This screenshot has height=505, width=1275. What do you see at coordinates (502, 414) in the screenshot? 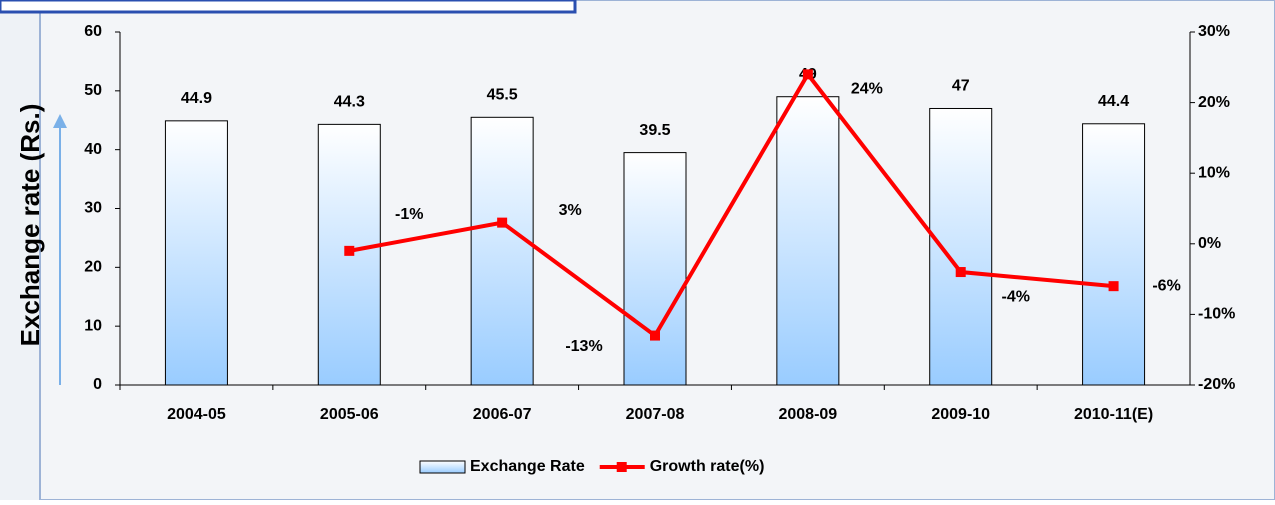
I see `x-tick-label: 2006-07` at bounding box center [502, 414].